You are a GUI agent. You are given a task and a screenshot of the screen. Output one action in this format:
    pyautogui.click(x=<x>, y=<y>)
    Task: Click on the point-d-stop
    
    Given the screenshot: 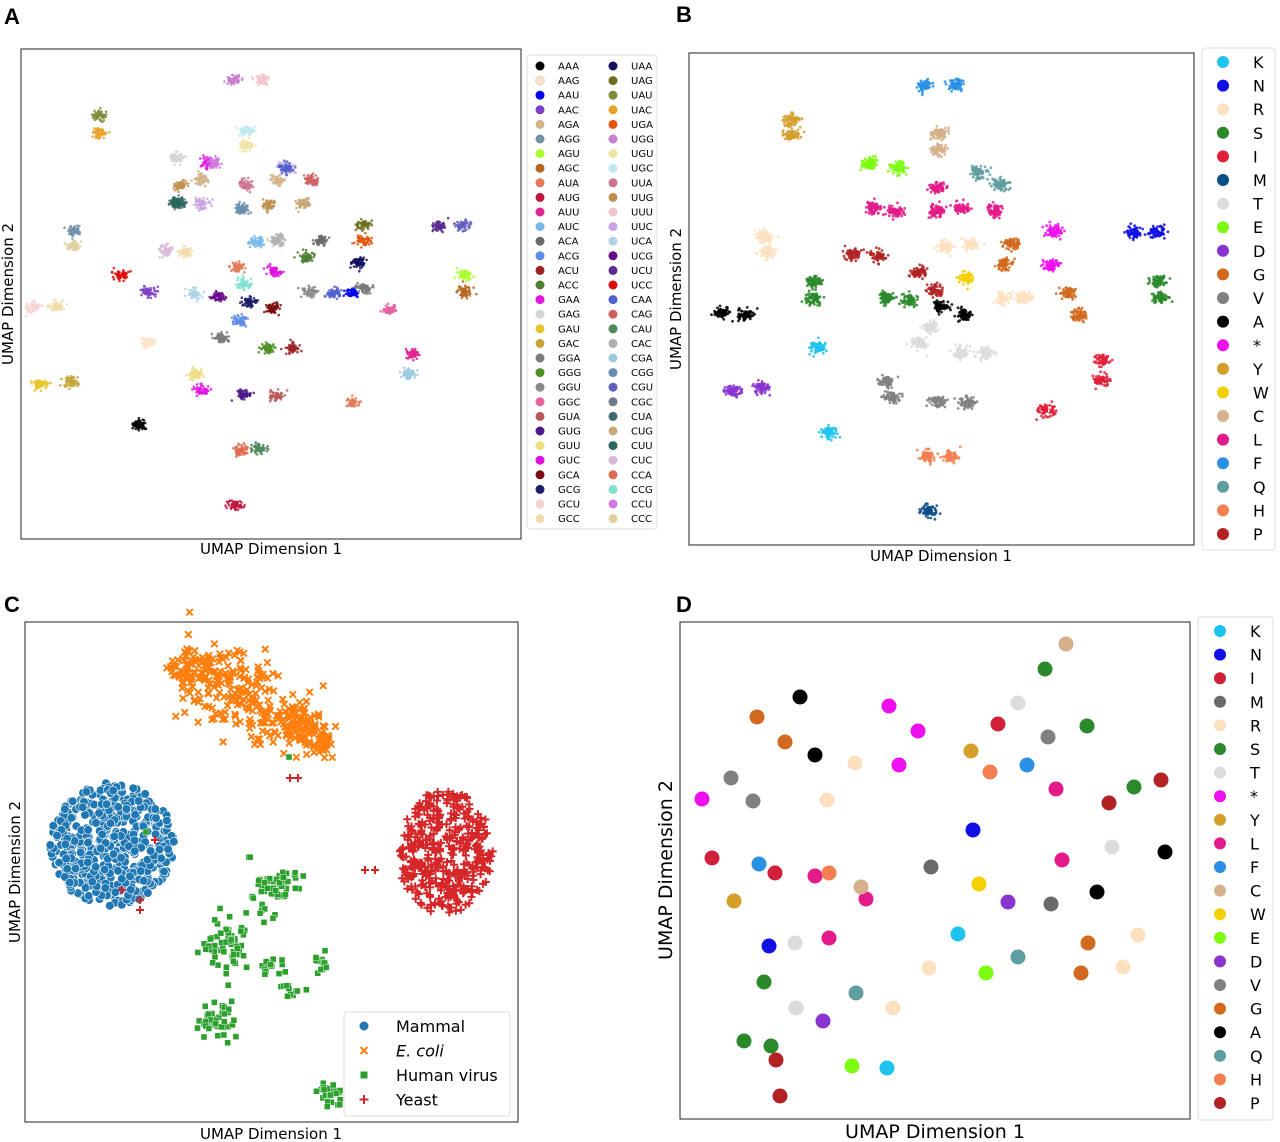 What is the action you would take?
    pyautogui.click(x=918, y=731)
    